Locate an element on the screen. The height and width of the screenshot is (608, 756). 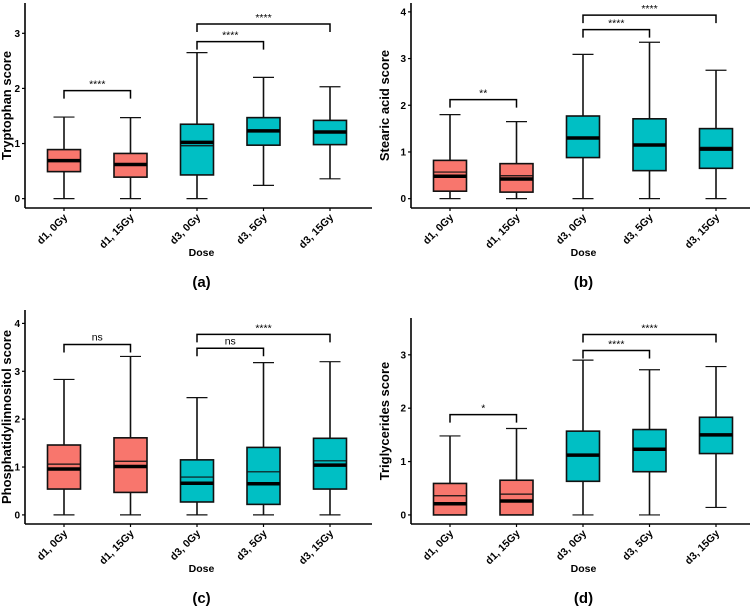
y-axis-title: Tryptophan score is located at coordinates (7, 105).